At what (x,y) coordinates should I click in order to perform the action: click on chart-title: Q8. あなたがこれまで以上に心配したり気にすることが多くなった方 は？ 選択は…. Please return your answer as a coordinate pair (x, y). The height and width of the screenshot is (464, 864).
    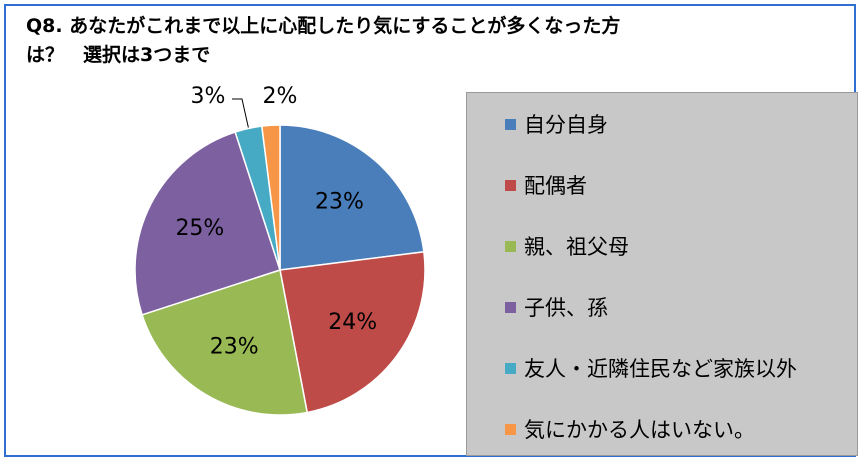
    Looking at the image, I should click on (346, 41).